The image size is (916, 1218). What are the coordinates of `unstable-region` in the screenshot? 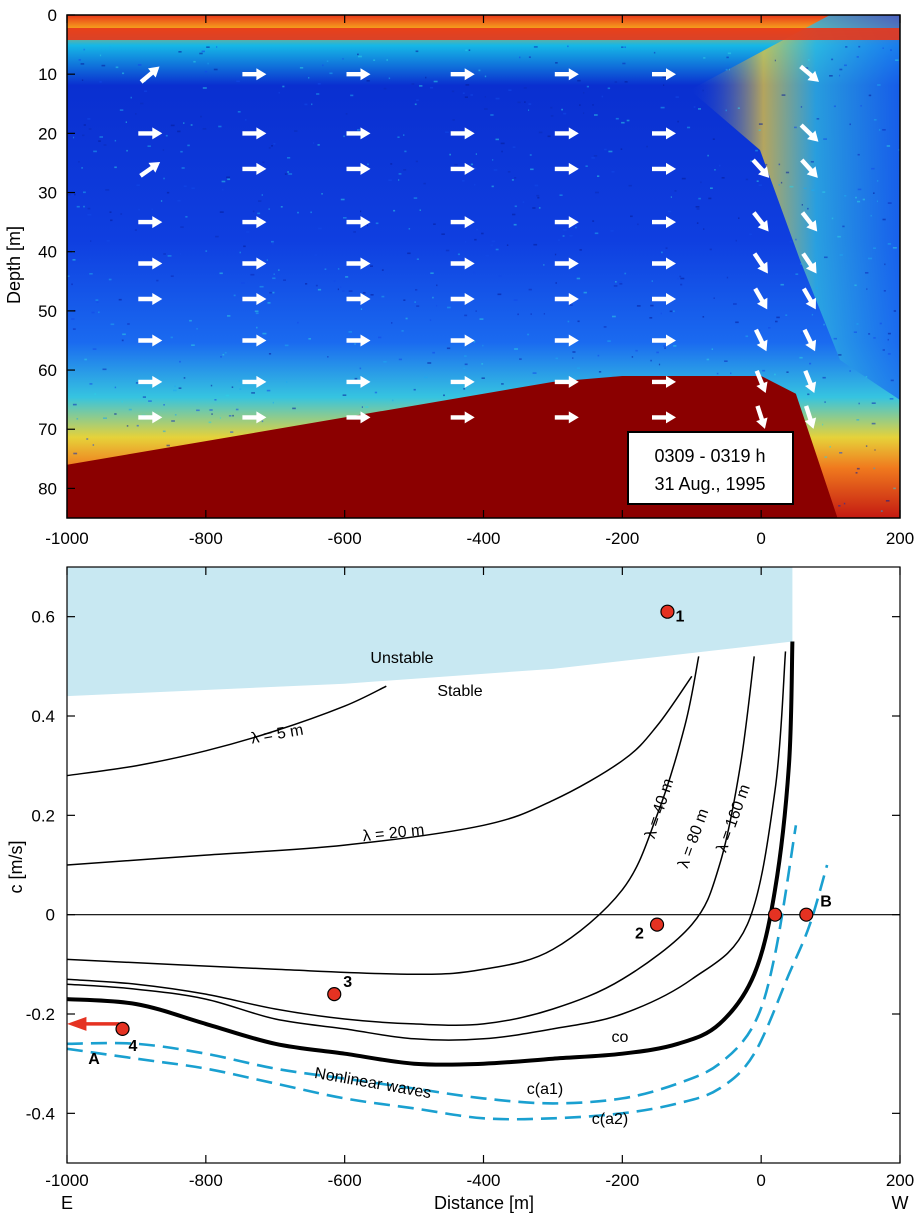 It's located at (430, 632).